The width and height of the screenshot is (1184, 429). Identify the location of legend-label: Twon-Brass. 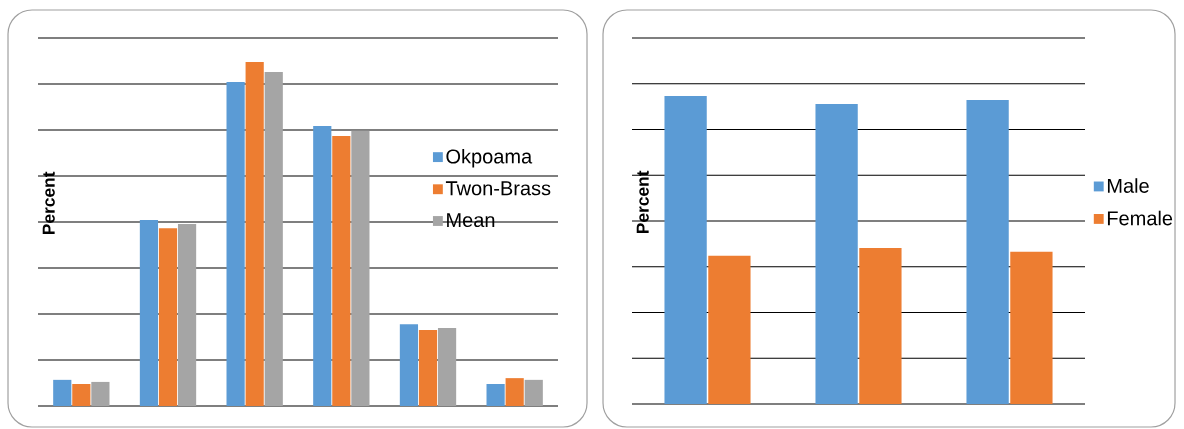
(498, 188).